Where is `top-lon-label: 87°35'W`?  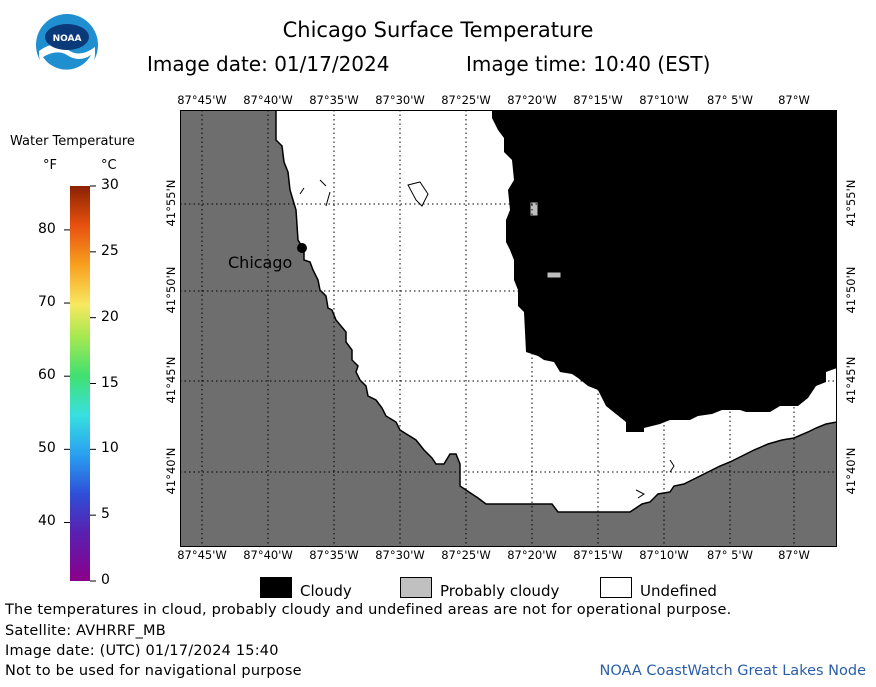 top-lon-label: 87°35'W is located at coordinates (334, 100).